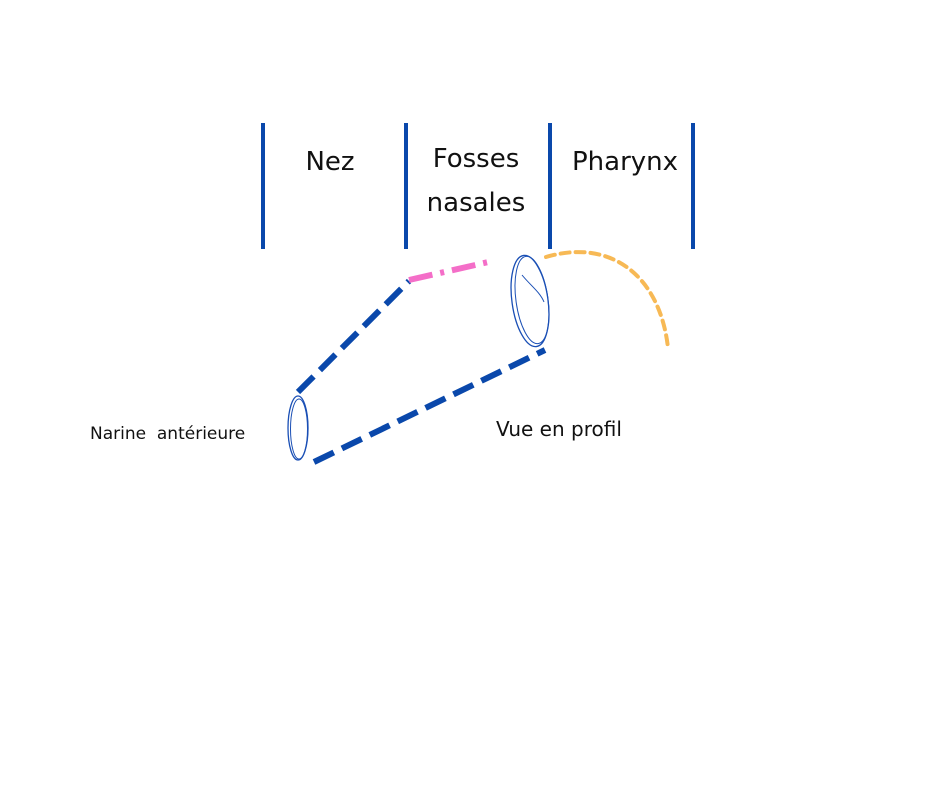  Describe the element at coordinates (329, 162) in the screenshot. I see `section-label-nez: Nez` at that location.